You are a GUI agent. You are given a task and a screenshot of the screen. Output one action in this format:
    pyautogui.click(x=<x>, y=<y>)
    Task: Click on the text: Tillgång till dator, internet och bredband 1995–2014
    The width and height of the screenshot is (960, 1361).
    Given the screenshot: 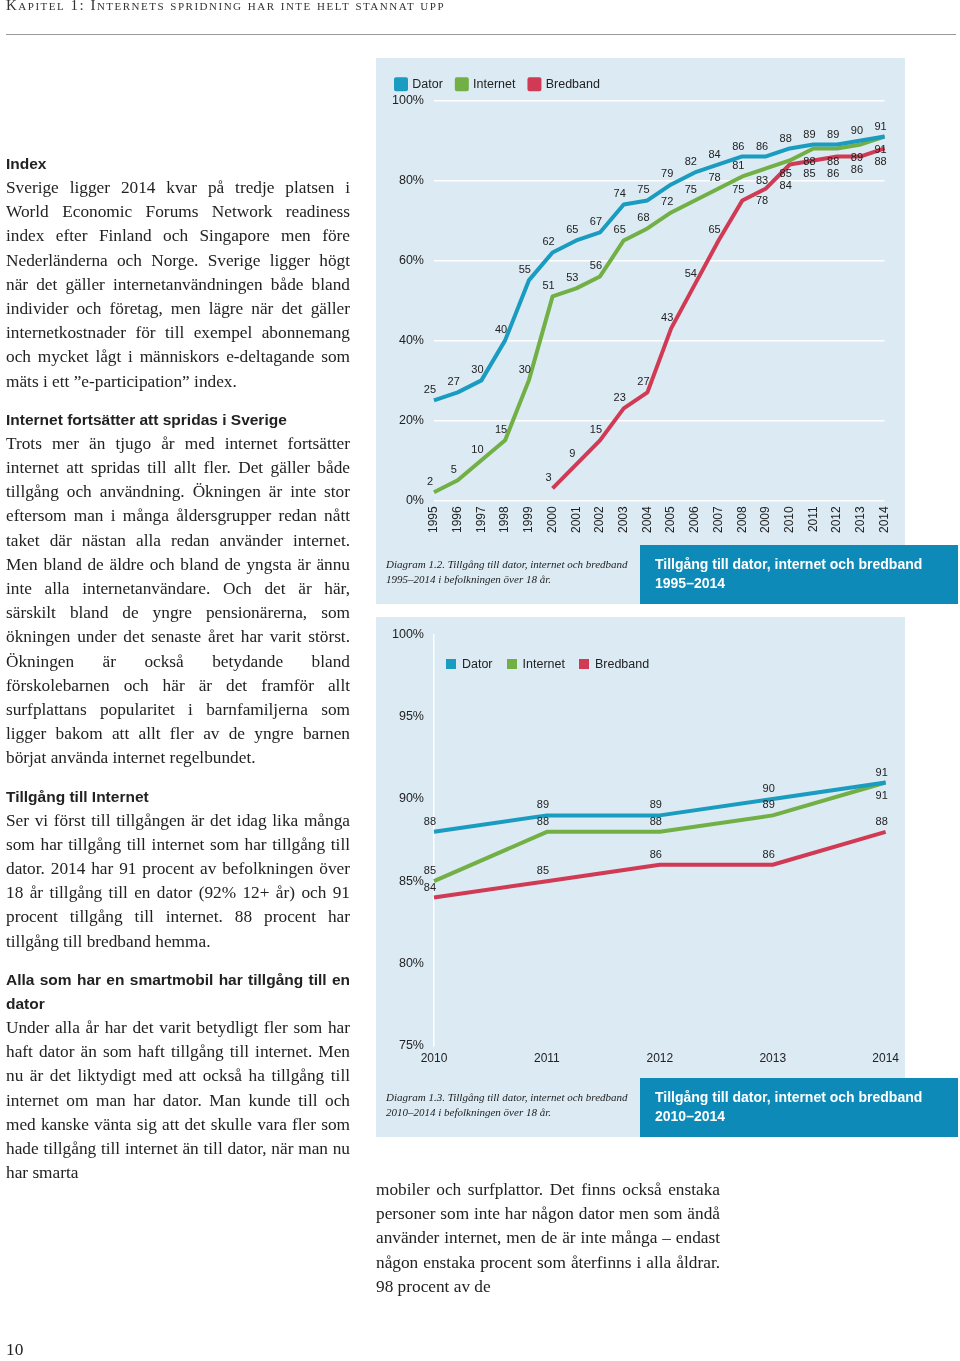 What is the action you would take?
    pyautogui.click(x=799, y=574)
    